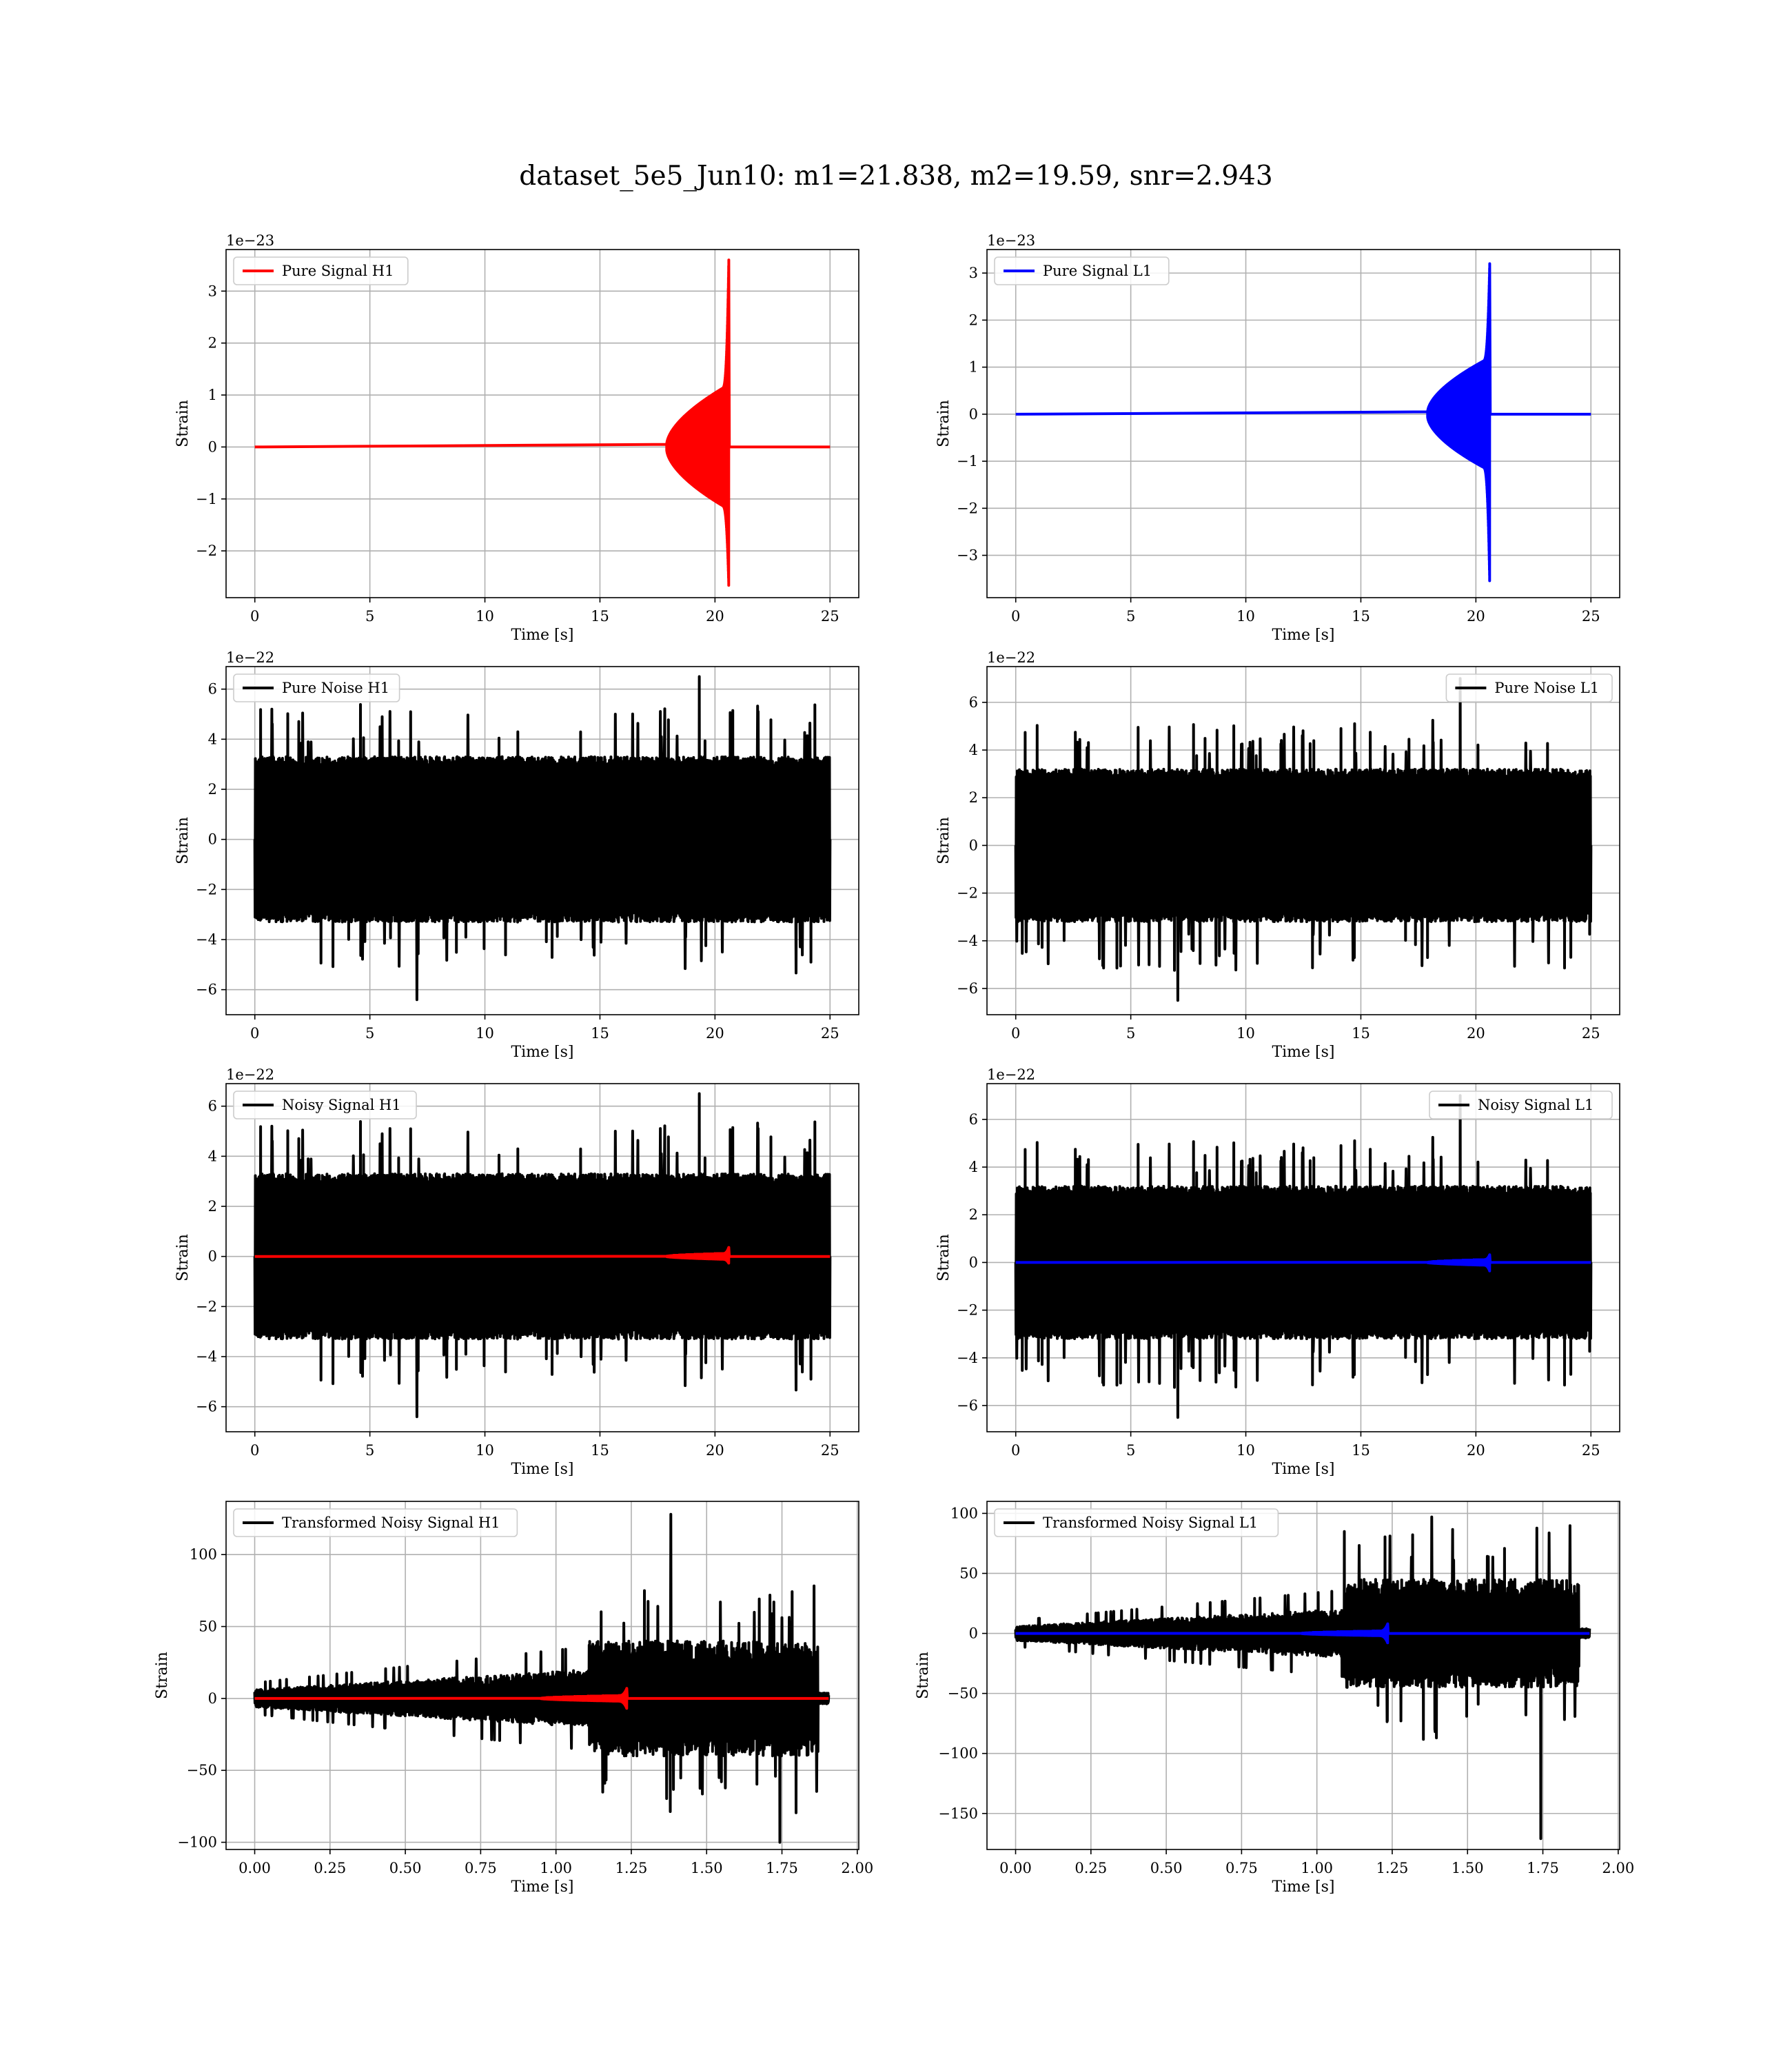  What do you see at coordinates (963, 1693) in the screenshot?
I see `y-tick-label: −50` at bounding box center [963, 1693].